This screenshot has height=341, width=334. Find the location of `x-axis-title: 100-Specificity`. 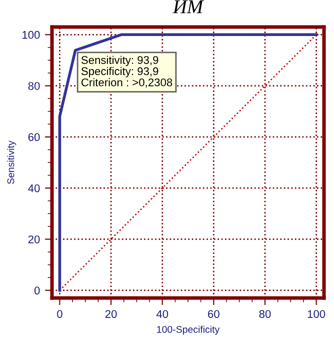

x-axis-title: 100-Specificity is located at coordinates (188, 330).